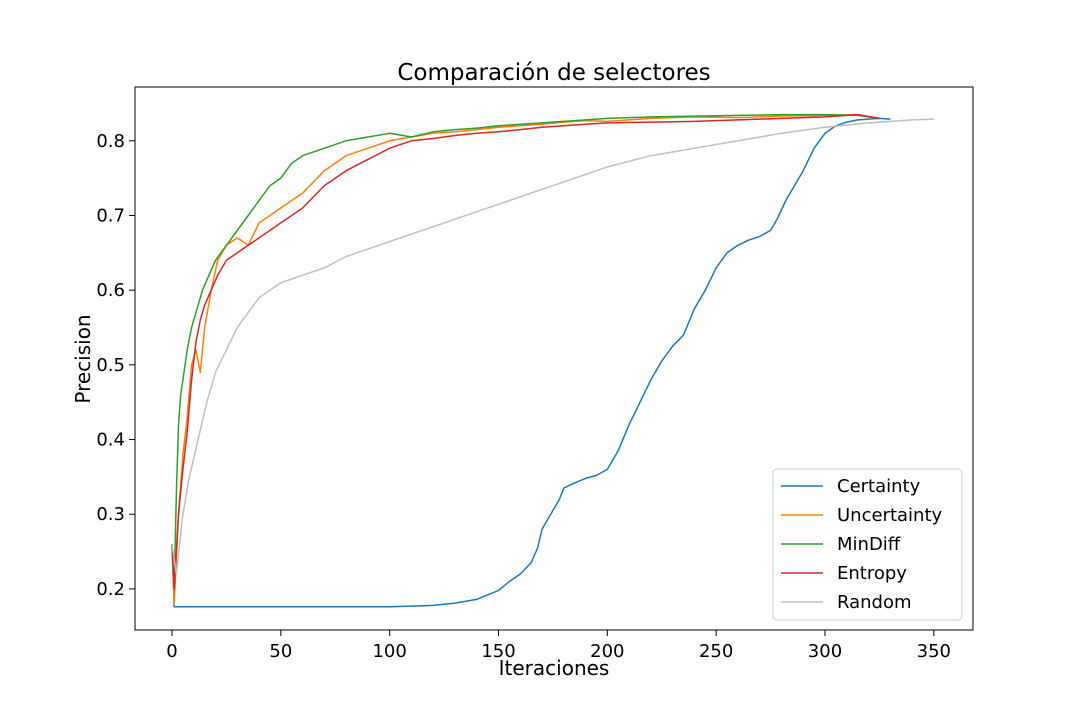 The width and height of the screenshot is (1080, 720). I want to click on y-tick-label: 0.4, so click(110, 440).